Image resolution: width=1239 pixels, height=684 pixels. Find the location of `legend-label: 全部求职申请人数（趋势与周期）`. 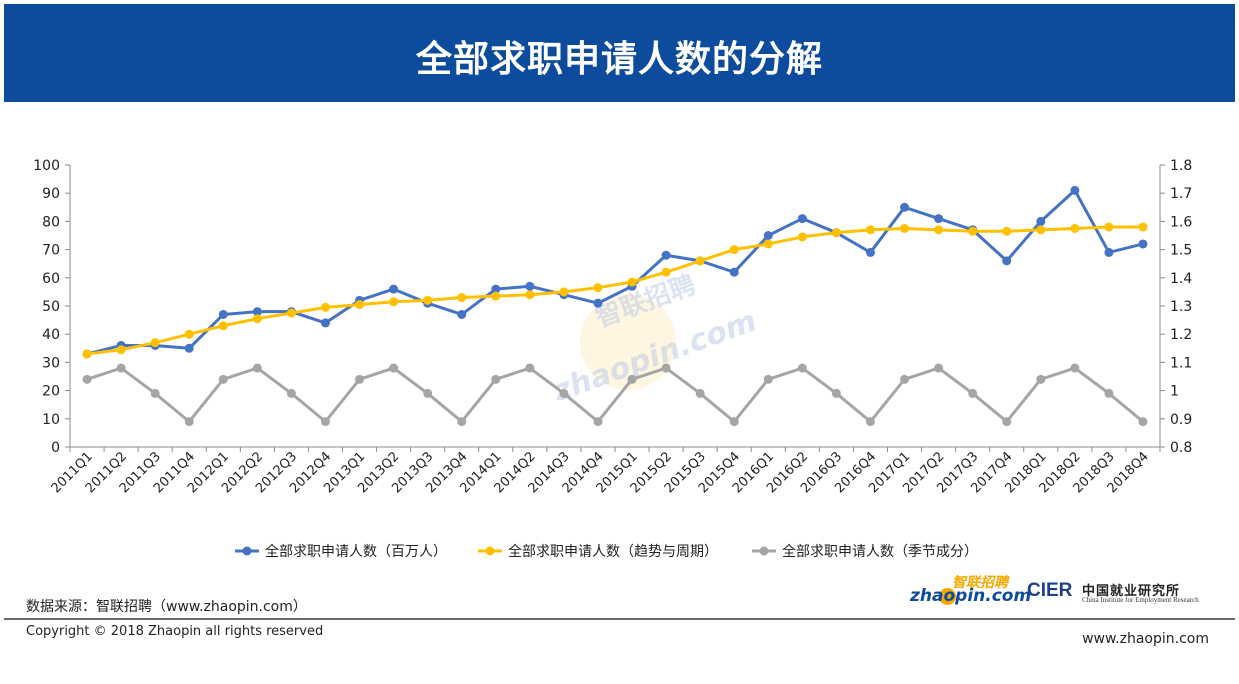

legend-label: 全部求职申请人数（趋势与周期） is located at coordinates (613, 551).